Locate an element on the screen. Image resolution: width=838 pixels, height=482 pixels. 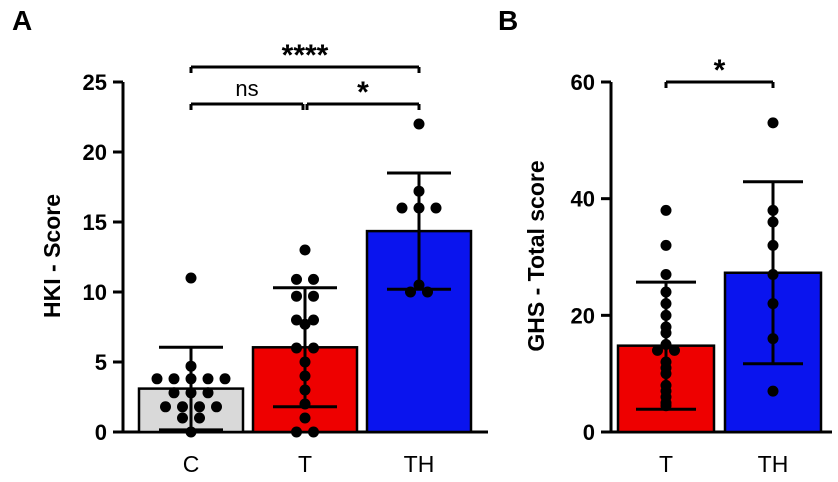
panel-a-y-axis-title: HKI - Score is located at coordinates (52, 256).